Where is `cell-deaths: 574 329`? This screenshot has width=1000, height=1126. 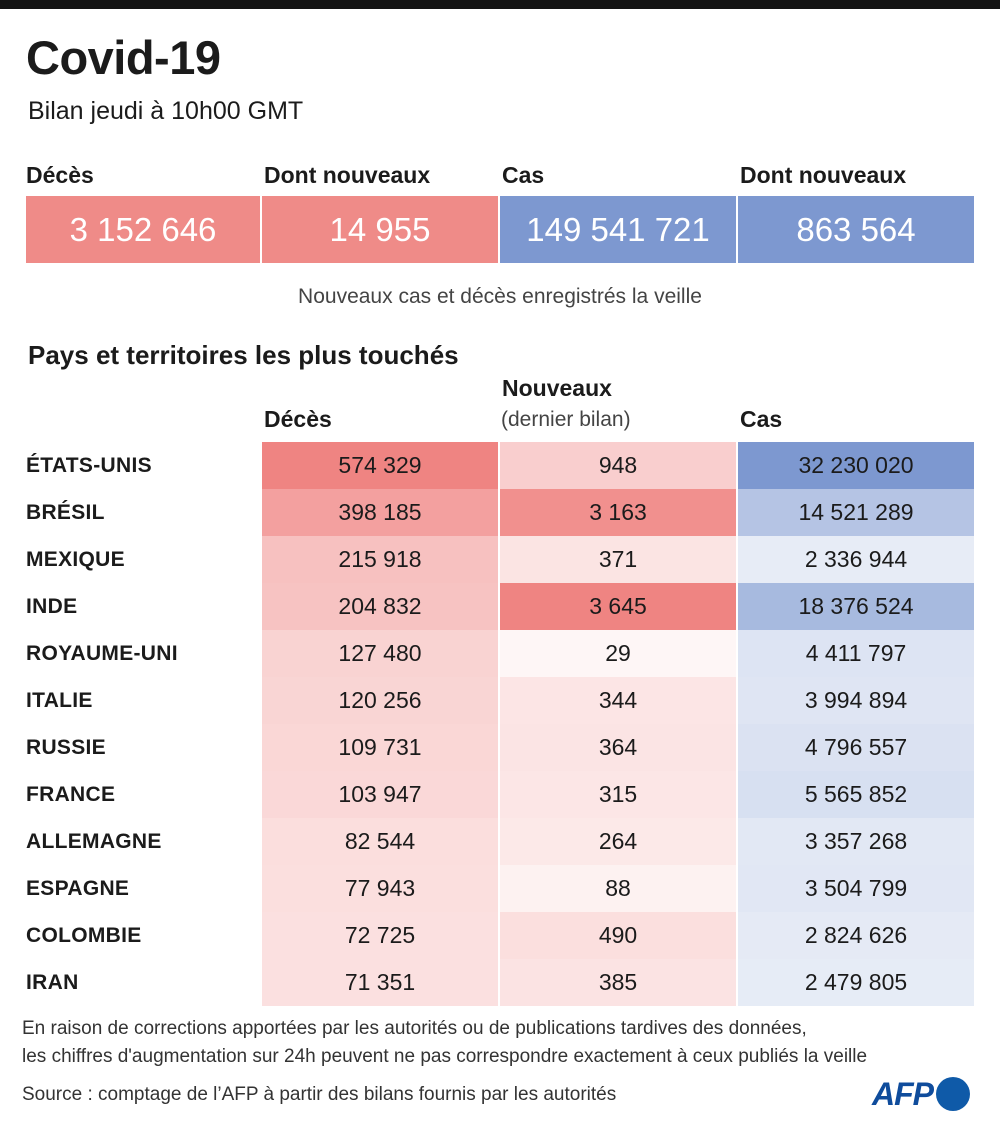 cell-deaths: 574 329 is located at coordinates (380, 465).